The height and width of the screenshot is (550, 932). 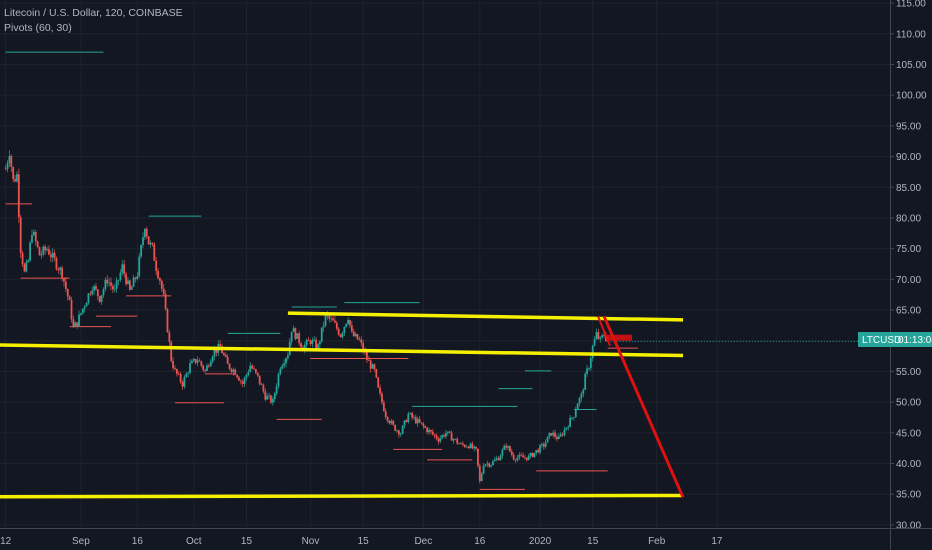 What do you see at coordinates (908, 495) in the screenshot?
I see `price-tick-label: 35.00` at bounding box center [908, 495].